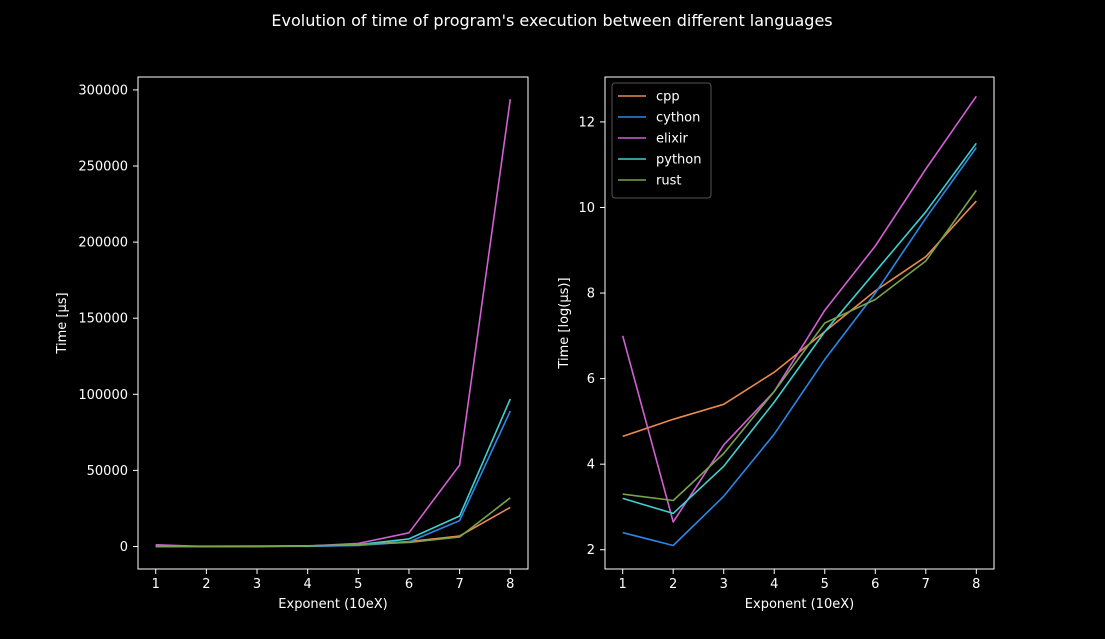 Image resolution: width=1105 pixels, height=639 pixels. Describe the element at coordinates (591, 465) in the screenshot. I see `y-tick-label: 4` at that location.